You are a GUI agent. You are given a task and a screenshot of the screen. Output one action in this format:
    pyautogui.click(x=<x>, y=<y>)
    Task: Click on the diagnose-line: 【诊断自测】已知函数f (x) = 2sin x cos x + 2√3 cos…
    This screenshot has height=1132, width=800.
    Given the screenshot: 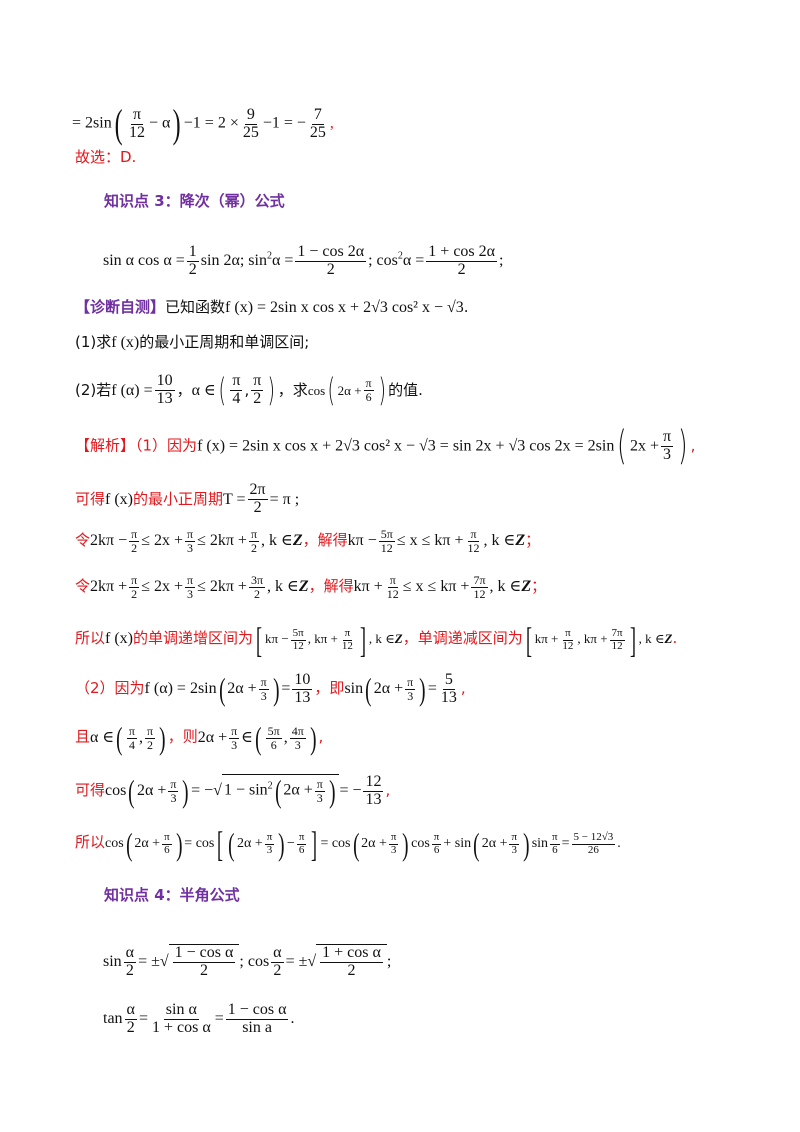 What is the action you would take?
    pyautogui.click(x=272, y=307)
    